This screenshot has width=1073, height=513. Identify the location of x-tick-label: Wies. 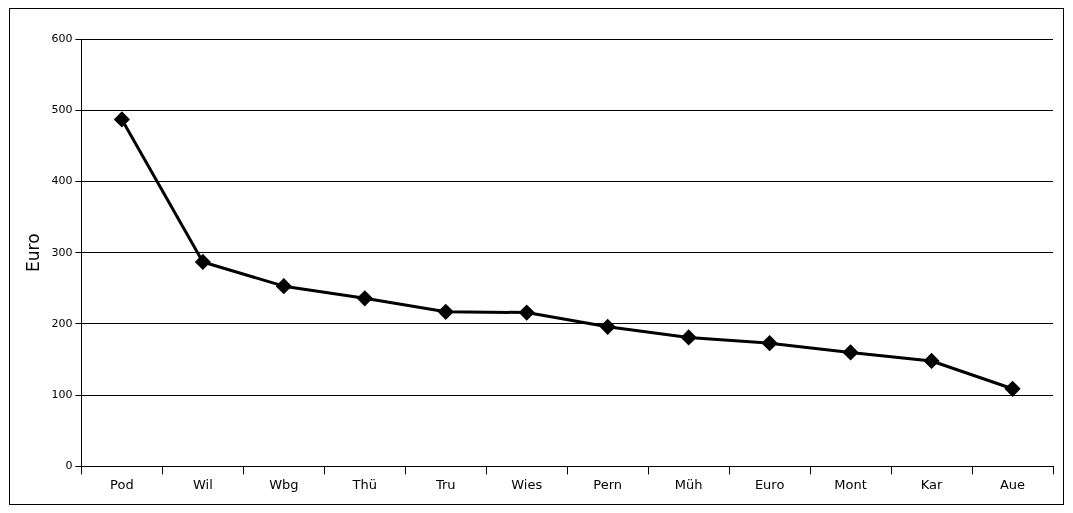
(527, 484).